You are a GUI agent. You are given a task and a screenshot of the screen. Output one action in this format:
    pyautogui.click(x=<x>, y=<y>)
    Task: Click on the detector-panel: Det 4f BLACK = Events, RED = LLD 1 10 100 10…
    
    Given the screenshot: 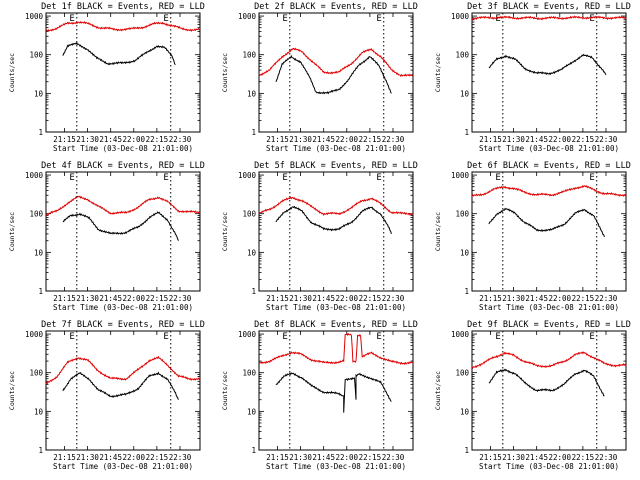 What is the action you would take?
    pyautogui.click(x=106, y=236)
    